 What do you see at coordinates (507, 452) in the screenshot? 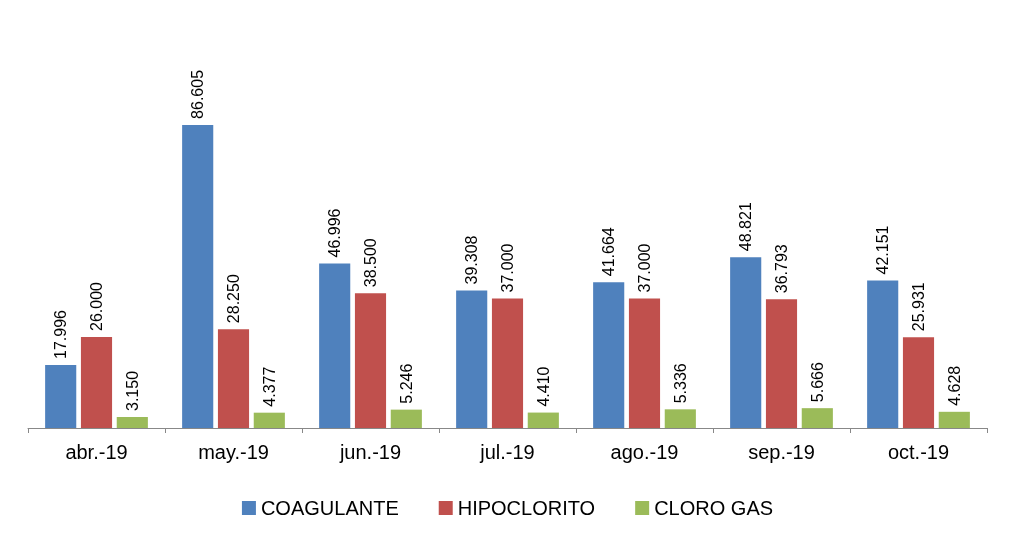
I see `x-tick-label: jul.-19` at bounding box center [507, 452].